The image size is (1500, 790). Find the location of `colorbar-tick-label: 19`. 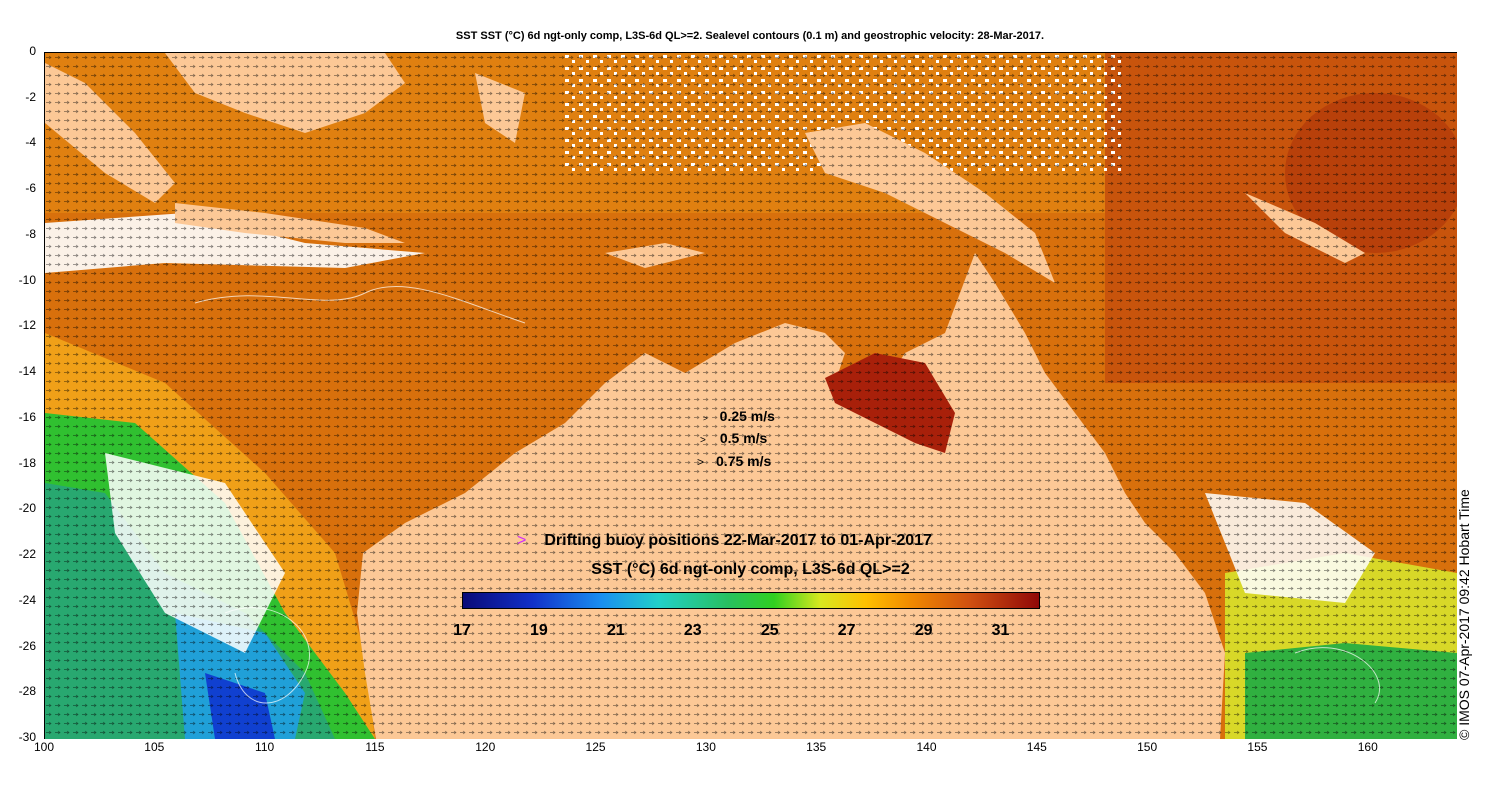

colorbar-tick-label: 19 is located at coordinates (539, 630).